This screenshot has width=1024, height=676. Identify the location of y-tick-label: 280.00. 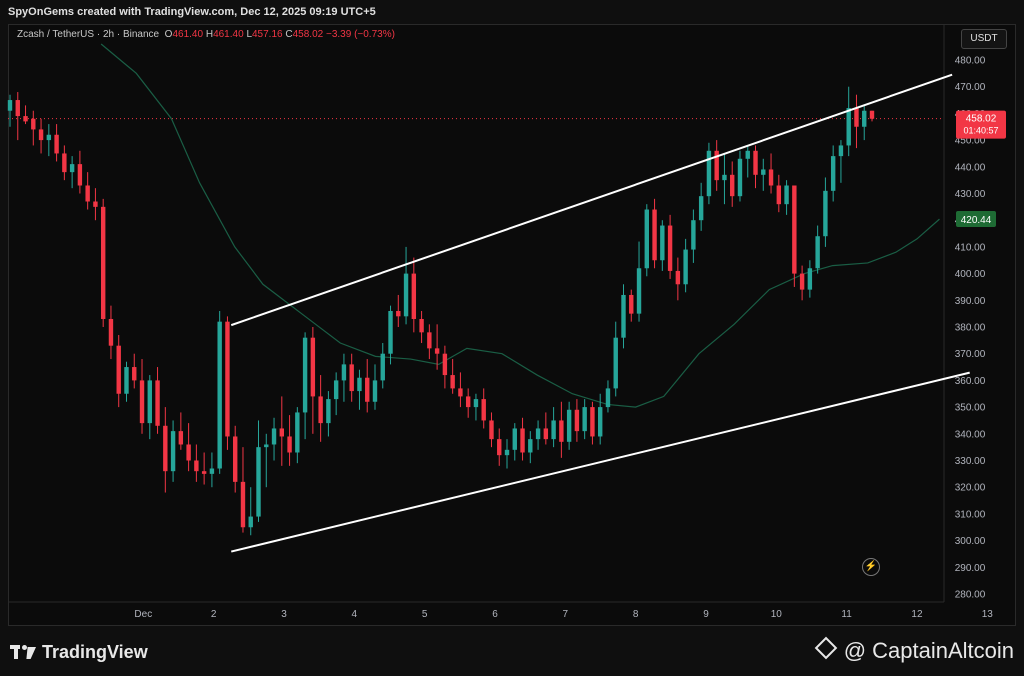
(970, 595).